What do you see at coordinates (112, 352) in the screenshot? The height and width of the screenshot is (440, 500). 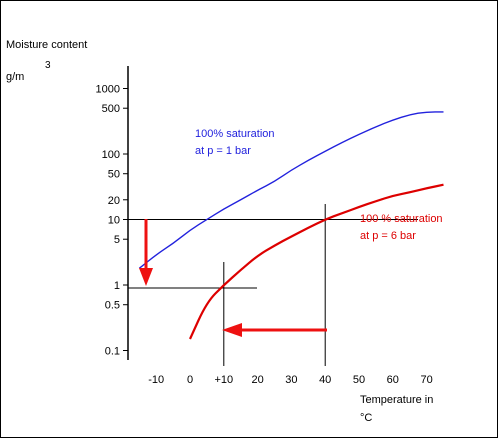 I see `y-tick-label: 0.1` at bounding box center [112, 352].